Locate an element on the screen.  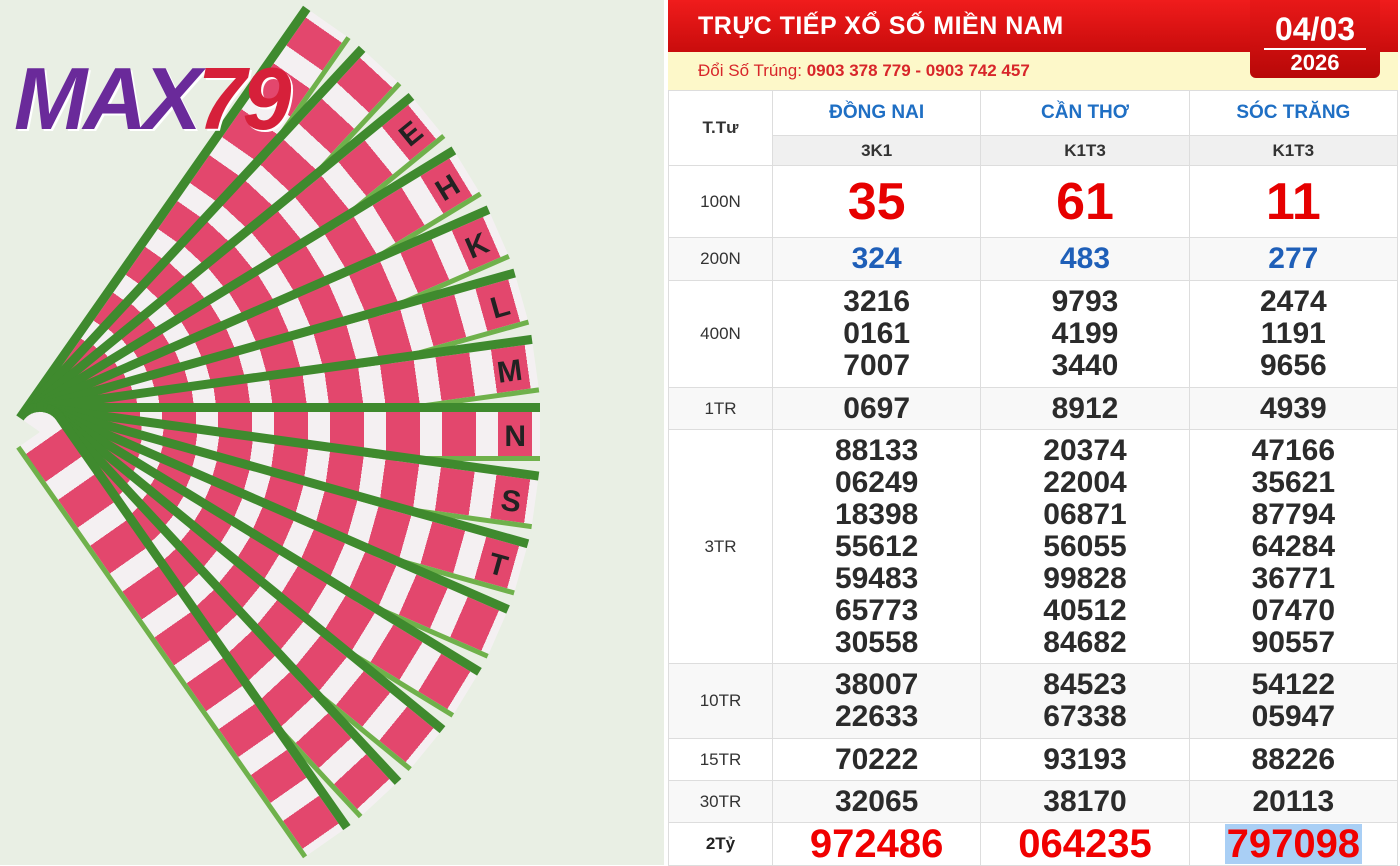
prize-cell: 35 is located at coordinates (876, 201).